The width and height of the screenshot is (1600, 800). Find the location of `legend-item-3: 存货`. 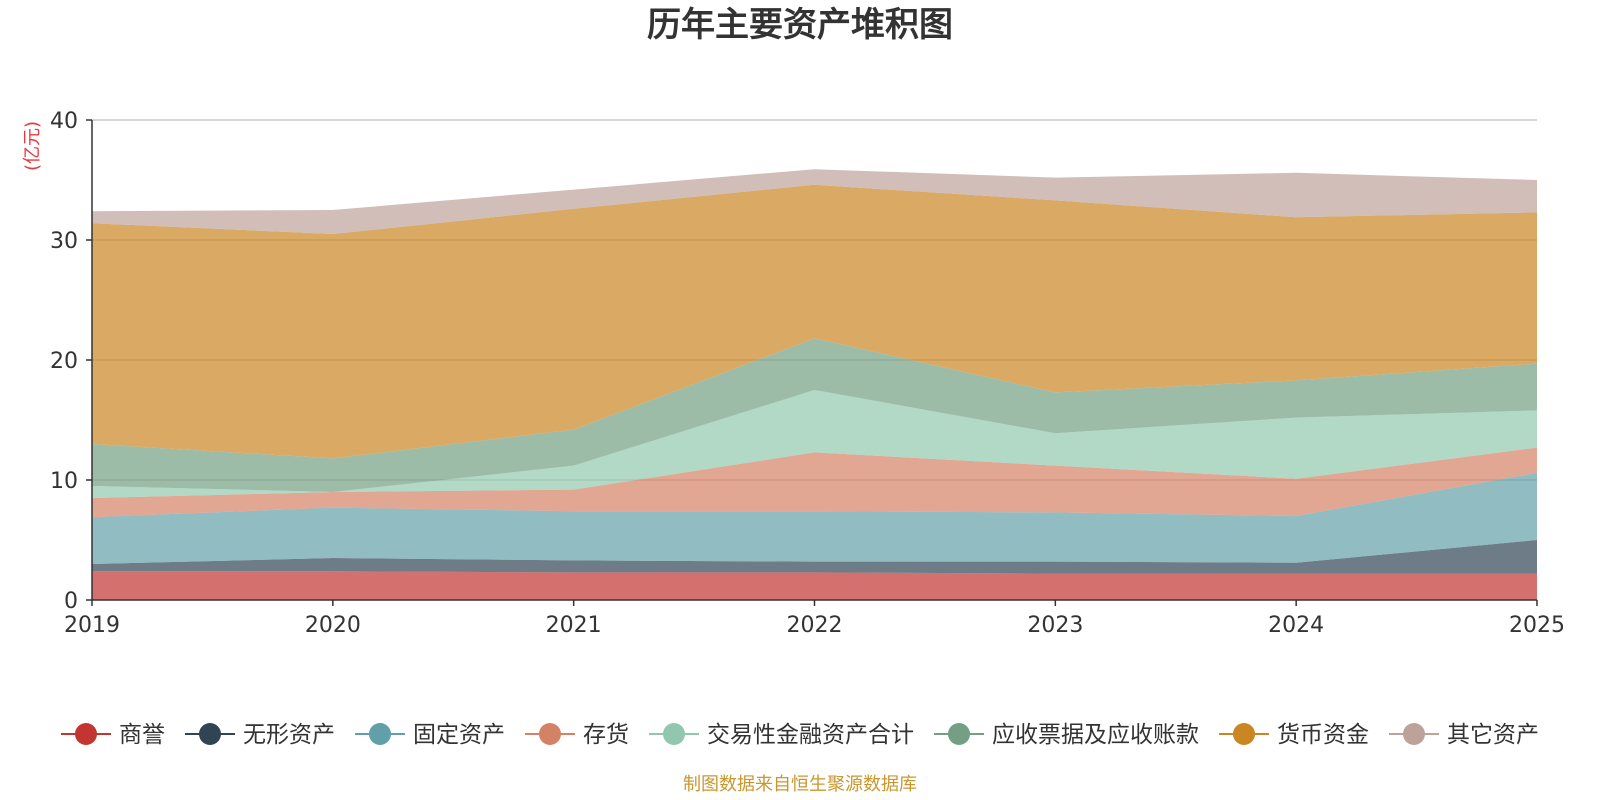

legend-item-3: 存货 is located at coordinates (577, 735).